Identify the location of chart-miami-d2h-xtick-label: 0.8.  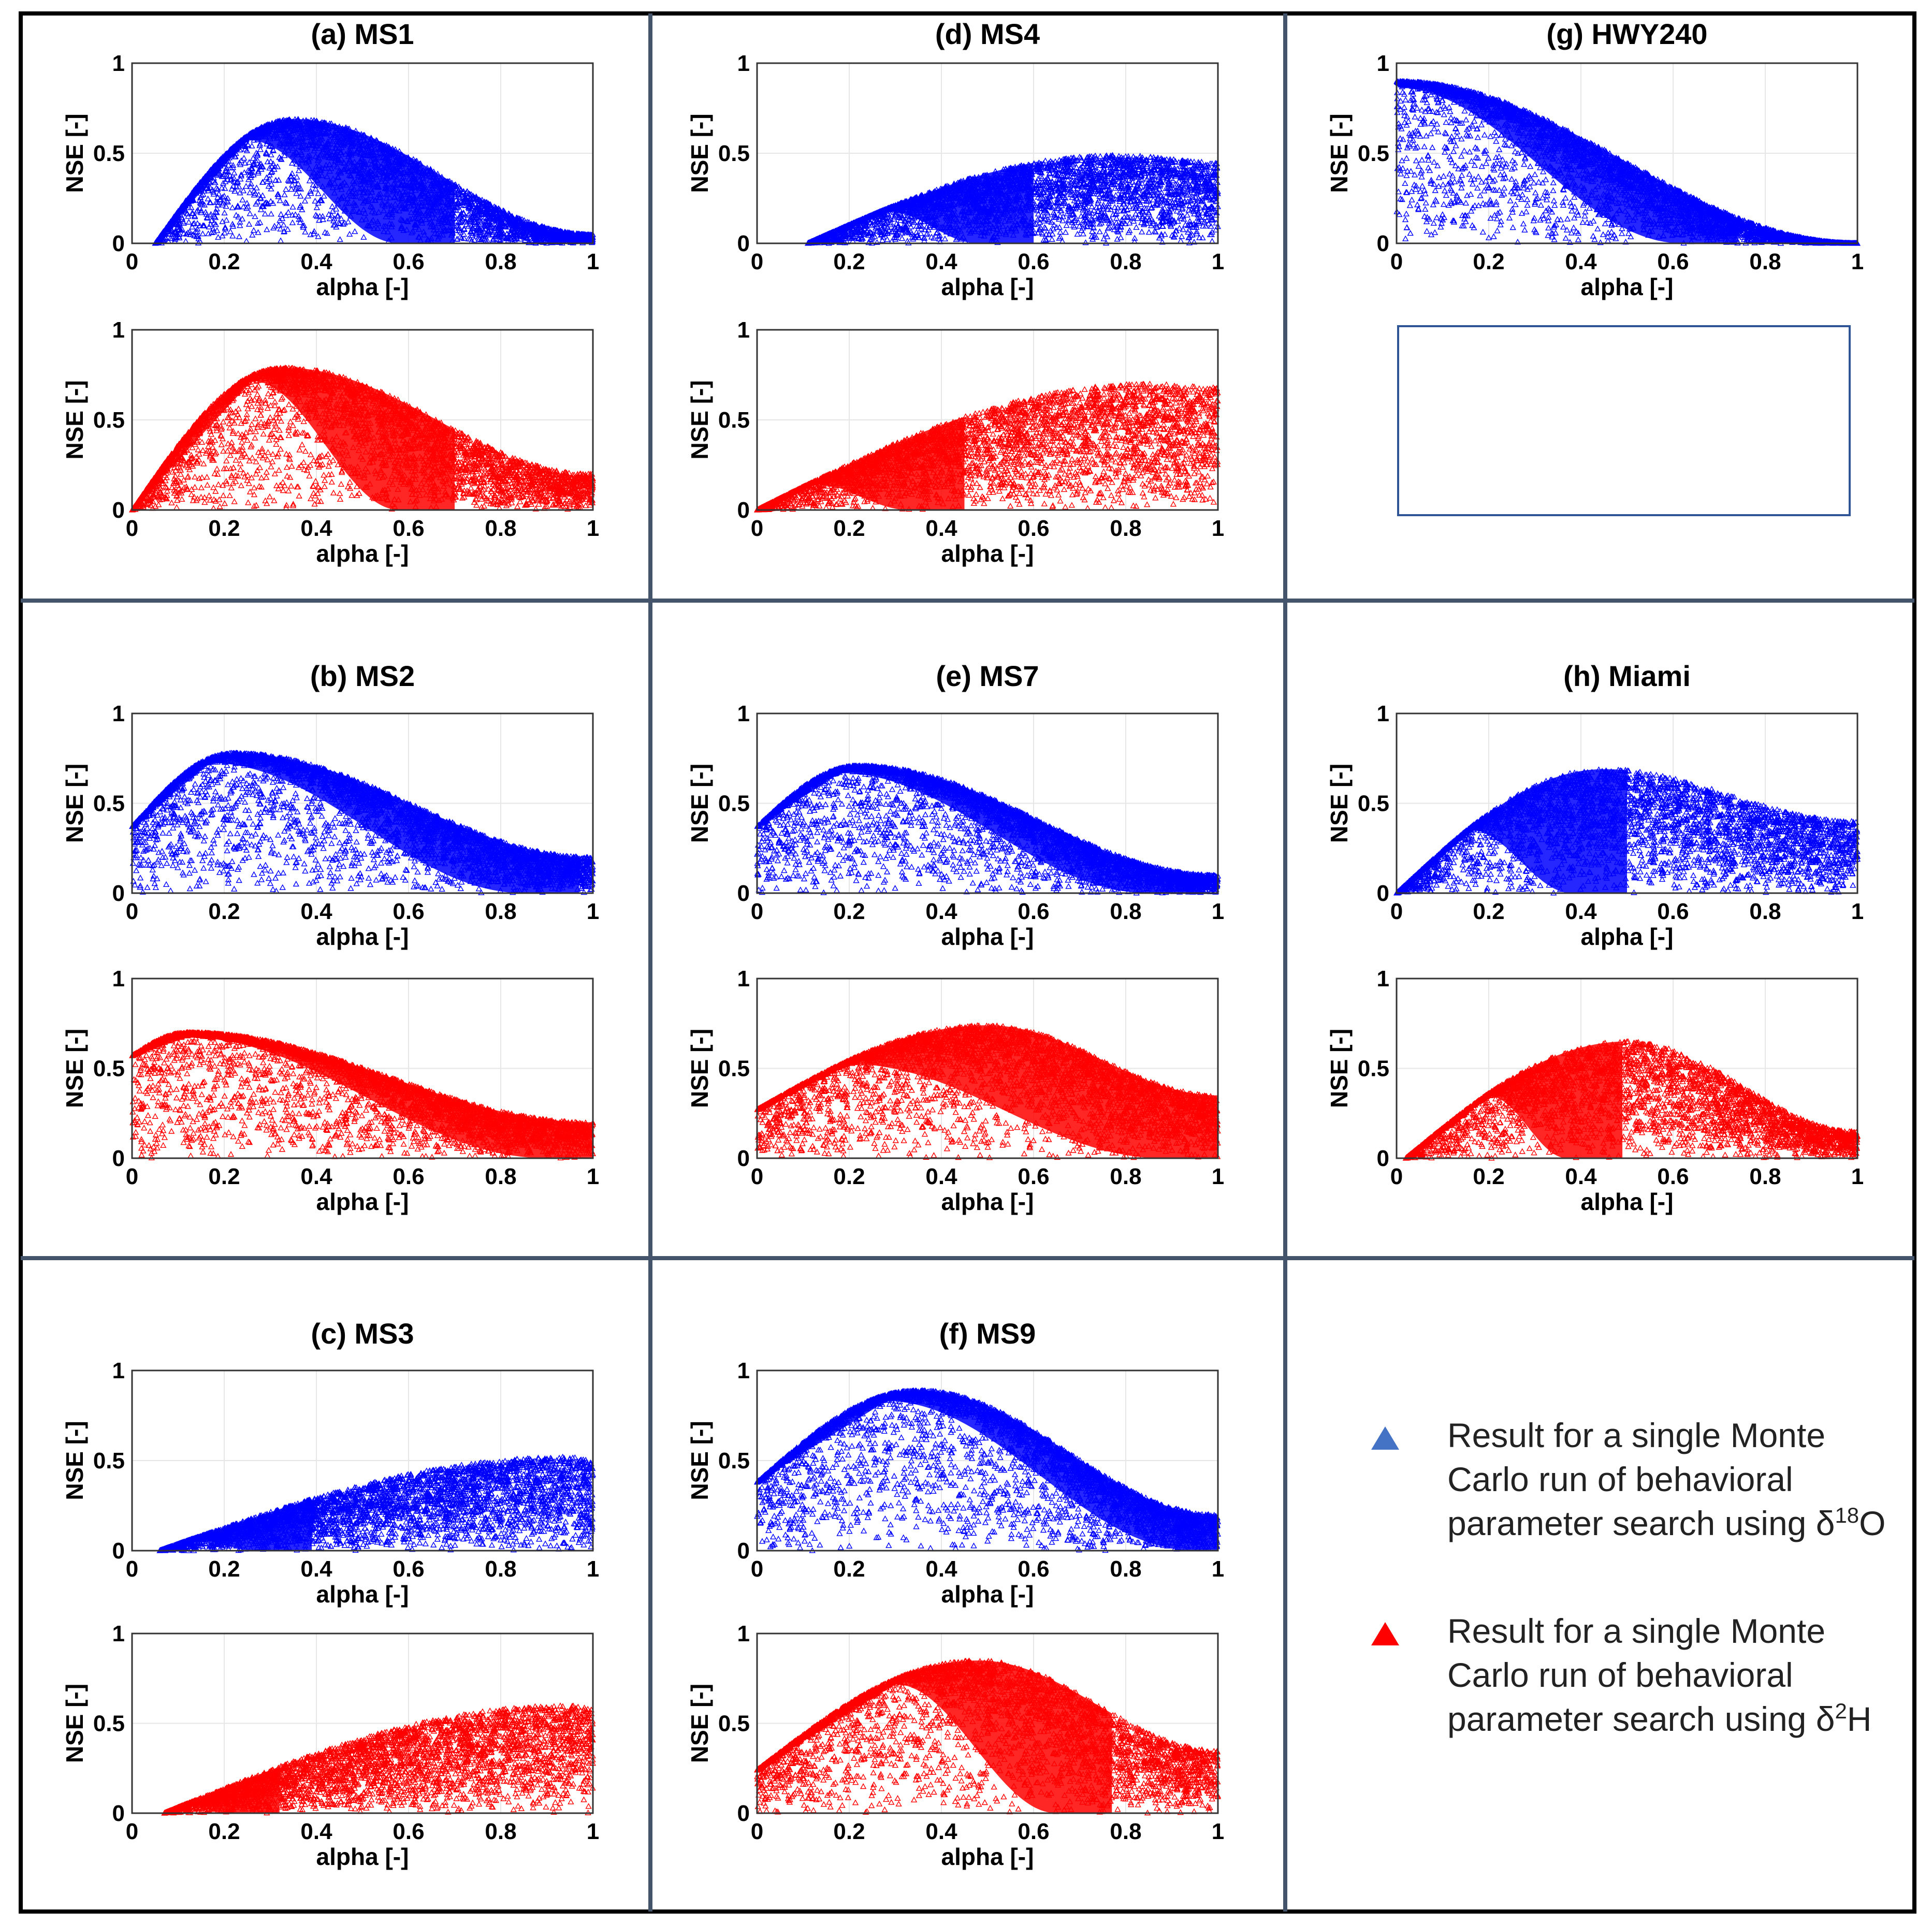
(1765, 1176).